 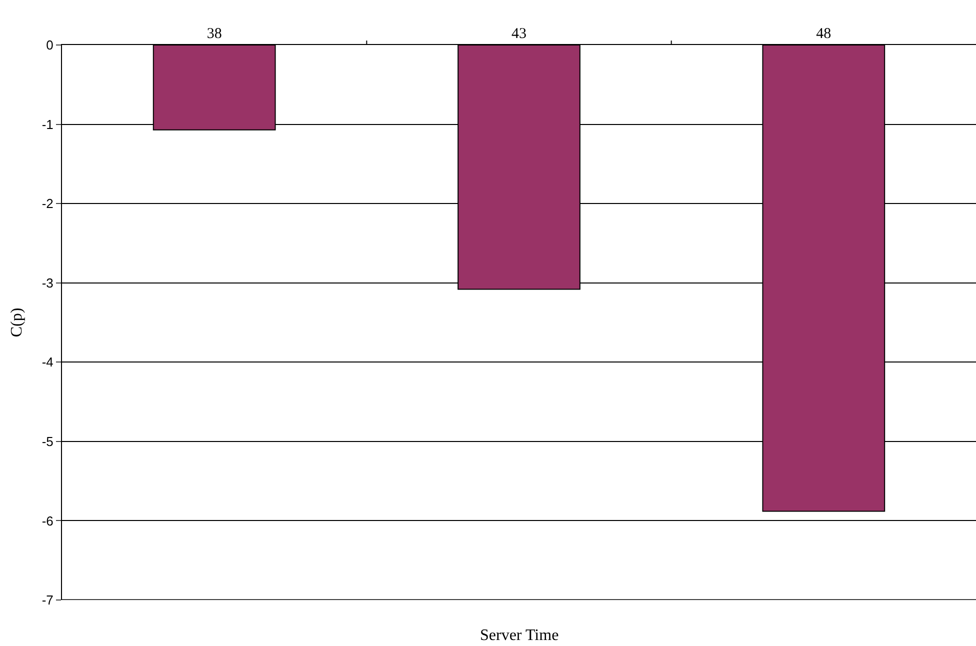 I want to click on y-tick-label: -2, so click(x=48, y=204).